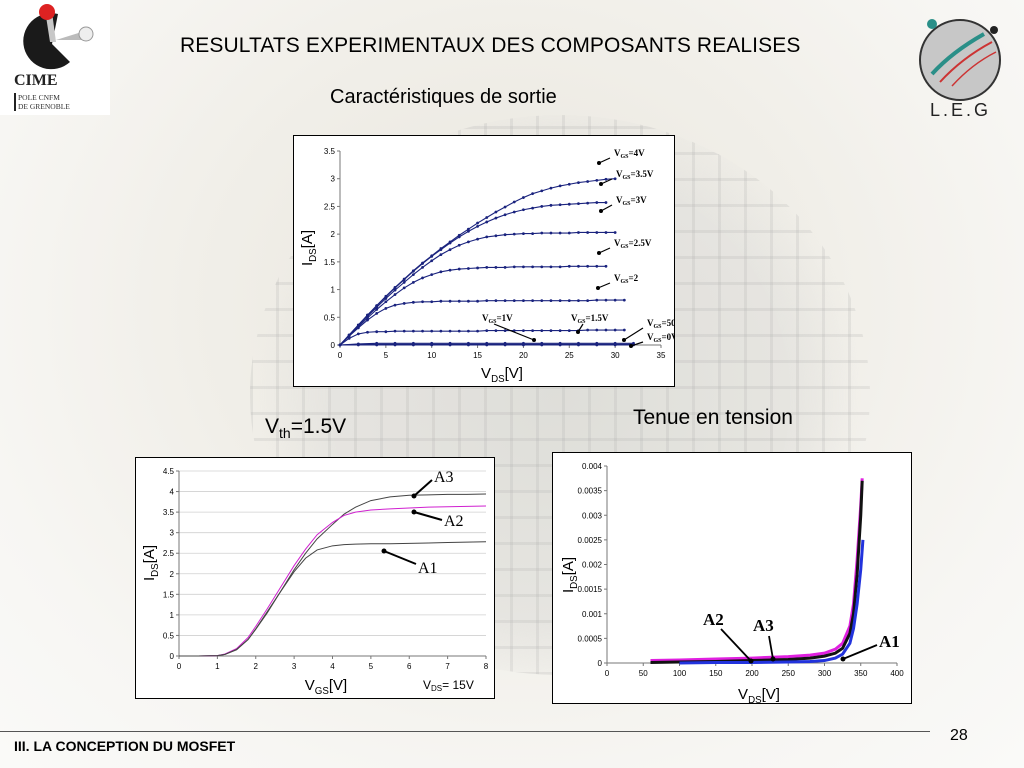 The height and width of the screenshot is (768, 1024). Describe the element at coordinates (448, 685) in the screenshot. I see `condition-annotation: VDS= 15V` at that location.